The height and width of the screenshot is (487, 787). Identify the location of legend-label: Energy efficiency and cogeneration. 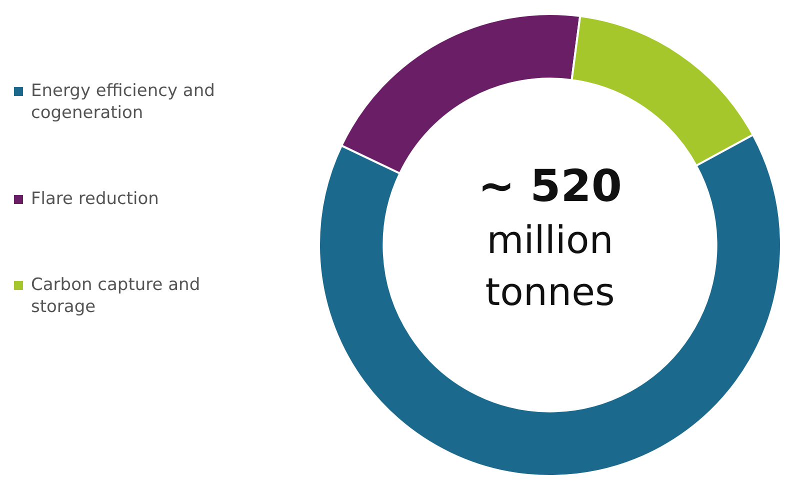
(123, 102).